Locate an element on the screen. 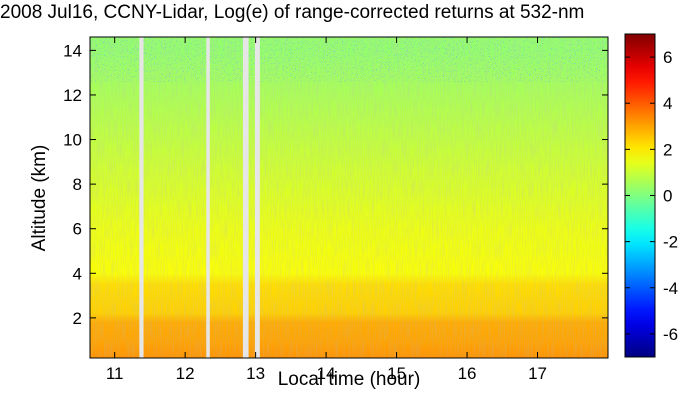 This screenshot has height=420, width=700. colorbar-tick-label: 4 is located at coordinates (667, 103).